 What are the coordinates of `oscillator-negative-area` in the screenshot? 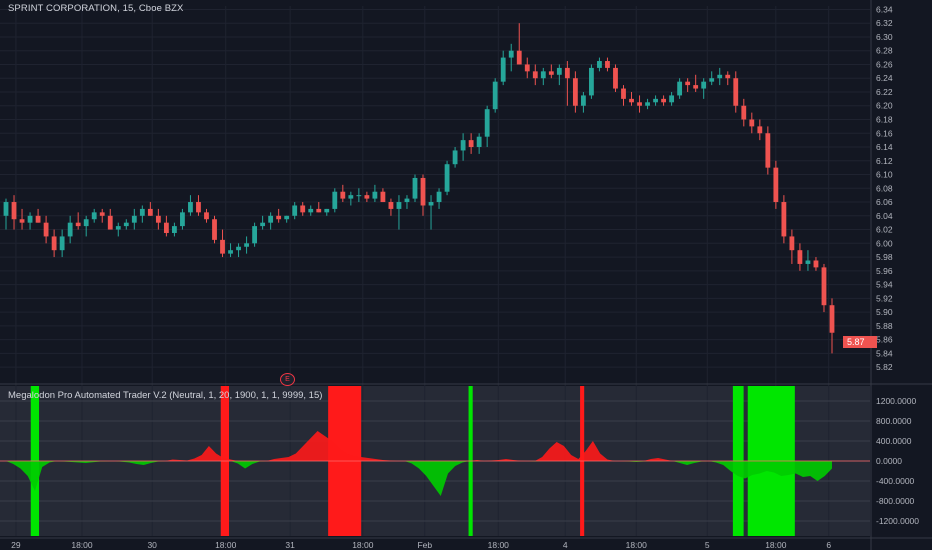 It's located at (419, 478).